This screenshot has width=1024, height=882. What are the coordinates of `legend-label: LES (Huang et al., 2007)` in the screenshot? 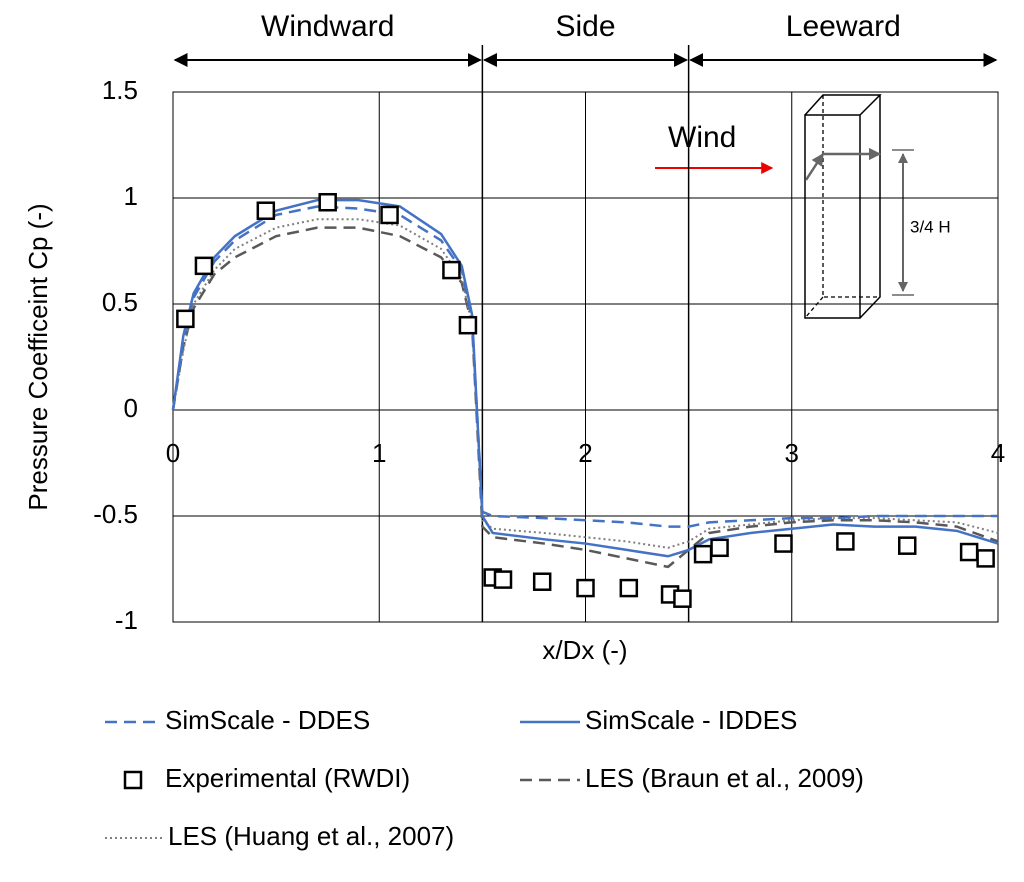 It's located at (311, 836).